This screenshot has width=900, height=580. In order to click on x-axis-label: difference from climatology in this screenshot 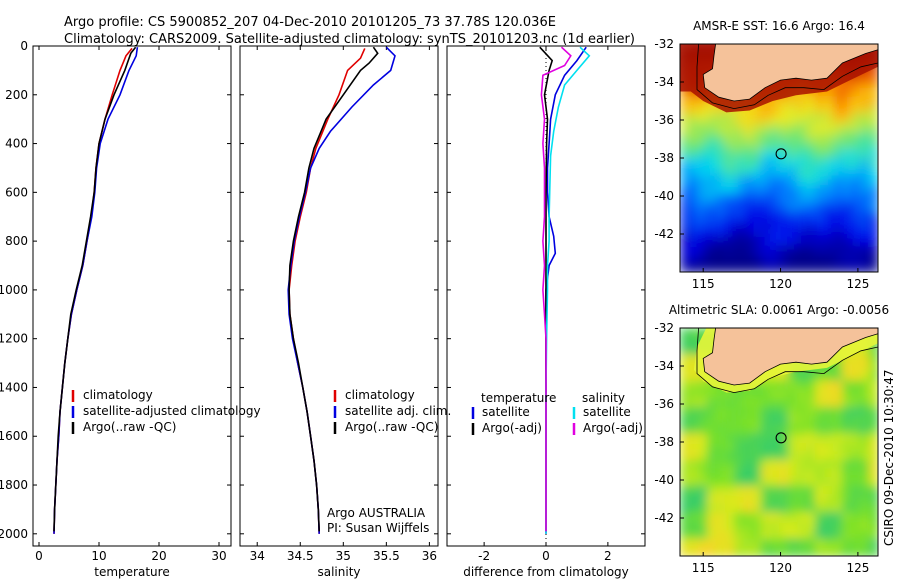, I will do `click(546, 572)`.